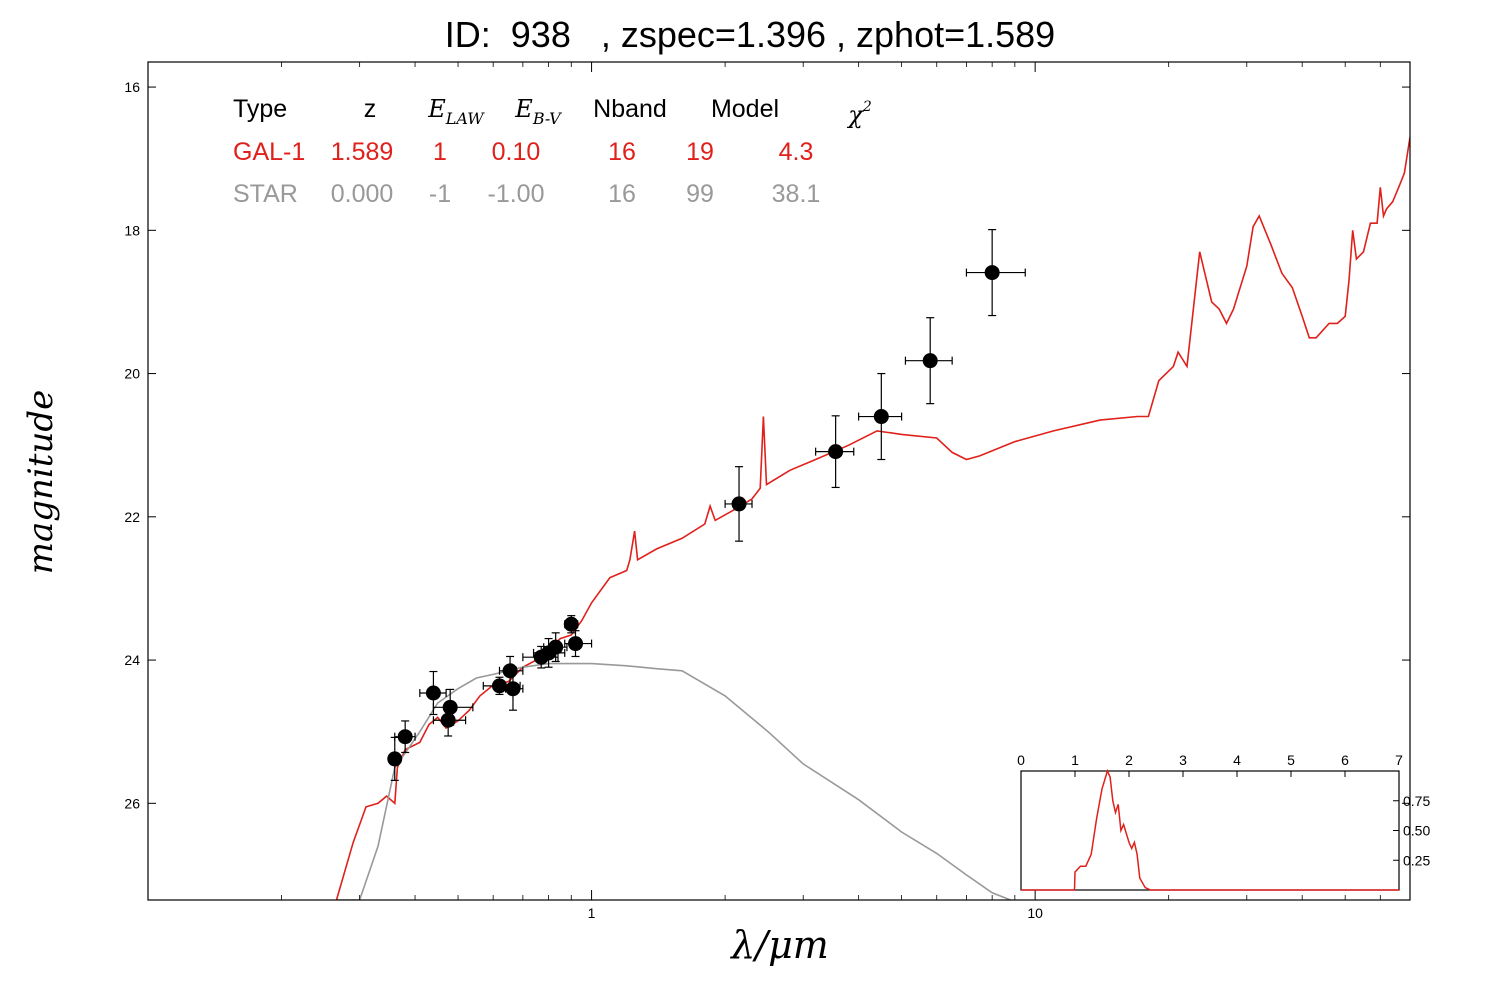  I want to click on table-header-nband: Nband, so click(630, 109).